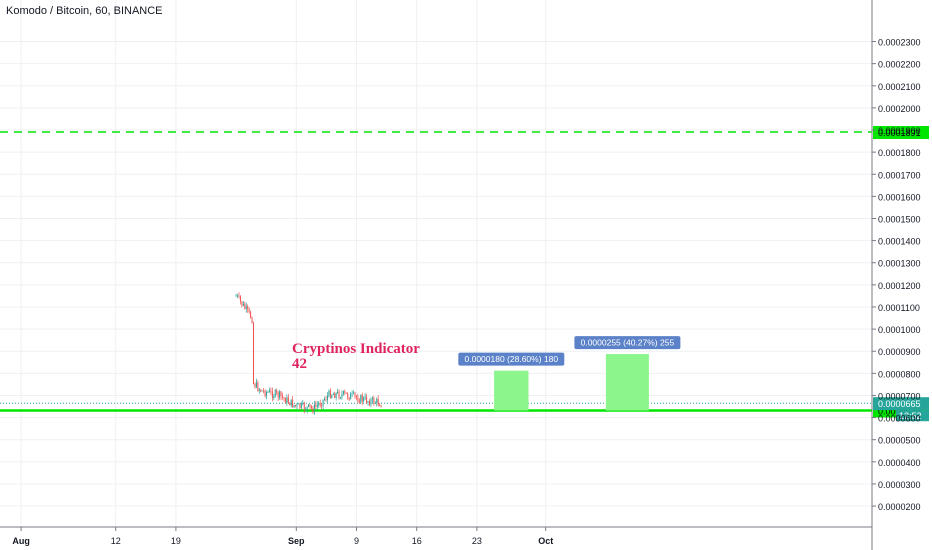 This screenshot has width=932, height=550. What do you see at coordinates (899, 153) in the screenshot?
I see `y-tick-label: 0.0001800` at bounding box center [899, 153].